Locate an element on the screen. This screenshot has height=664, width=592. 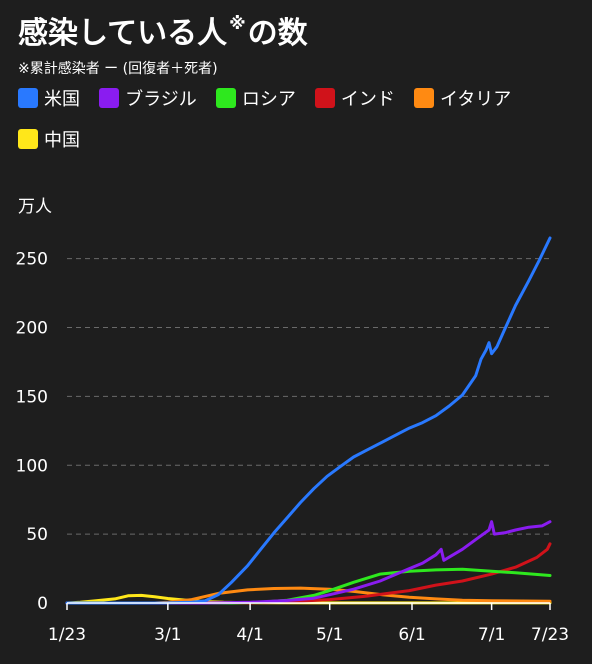
legend-item-brazil: ブラジル is located at coordinates (148, 100).